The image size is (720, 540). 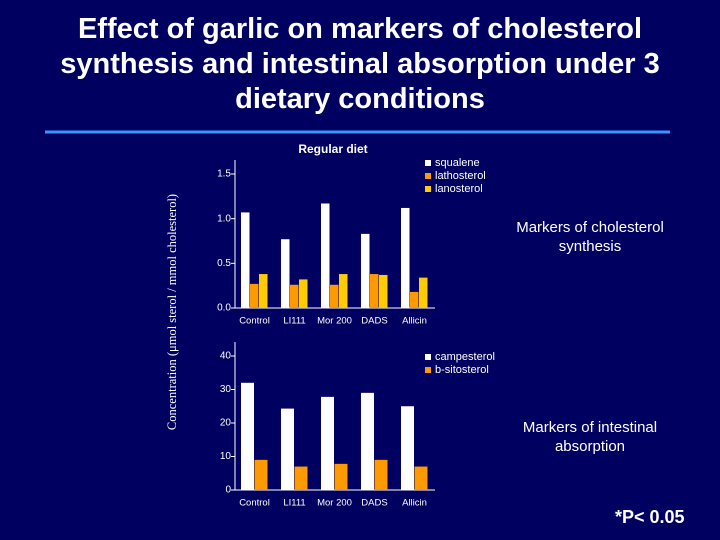 What do you see at coordinates (224, 308) in the screenshot?
I see `y-tick-label: 0.0` at bounding box center [224, 308].